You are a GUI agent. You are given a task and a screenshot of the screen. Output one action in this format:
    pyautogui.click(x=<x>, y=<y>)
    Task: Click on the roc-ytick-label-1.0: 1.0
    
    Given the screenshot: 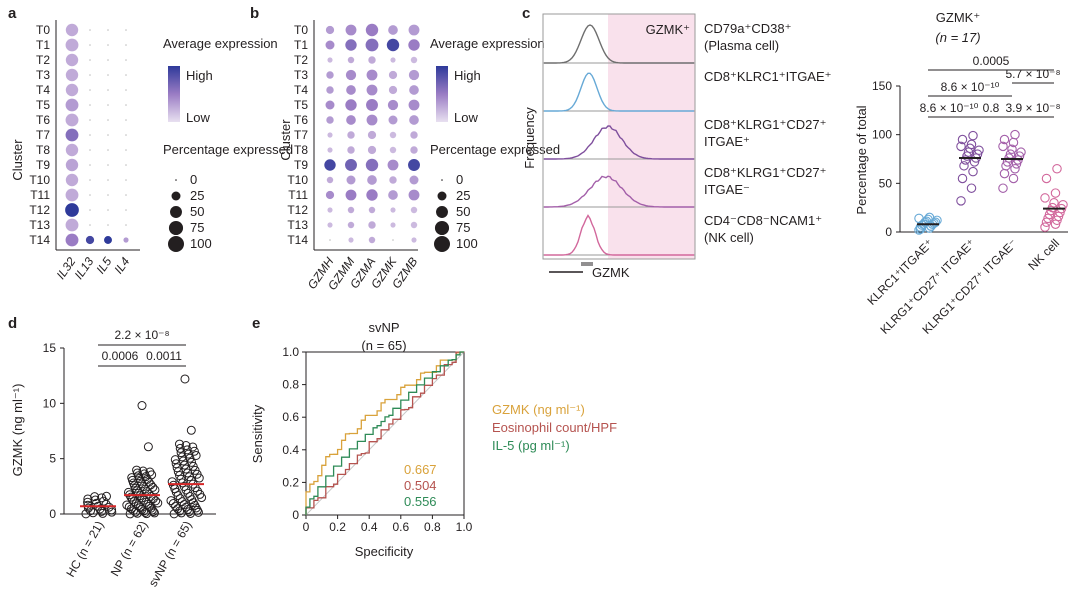 What is the action you would take?
    pyautogui.click(x=290, y=352)
    